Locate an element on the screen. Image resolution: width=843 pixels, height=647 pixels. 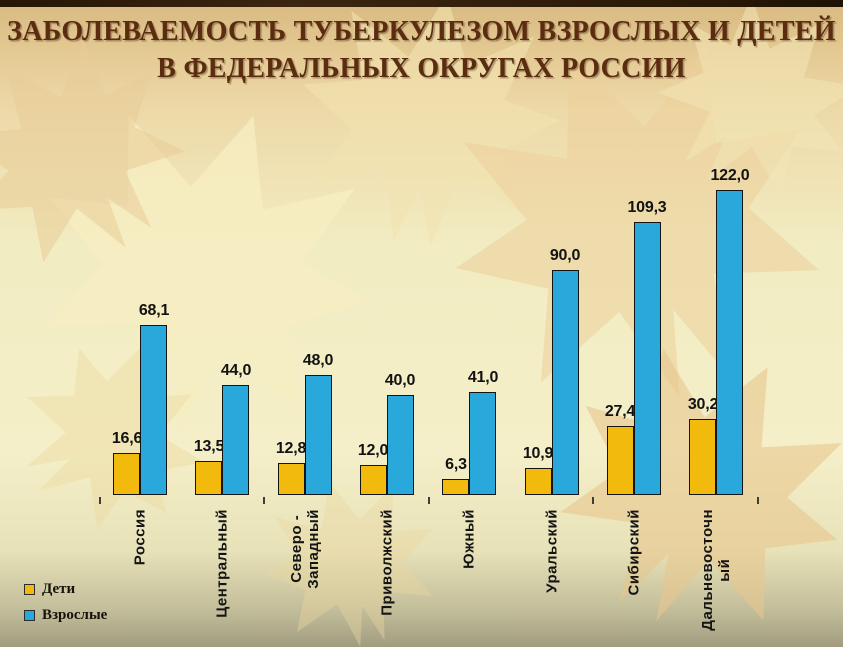
category-label: Южный is located at coordinates (469, 539).